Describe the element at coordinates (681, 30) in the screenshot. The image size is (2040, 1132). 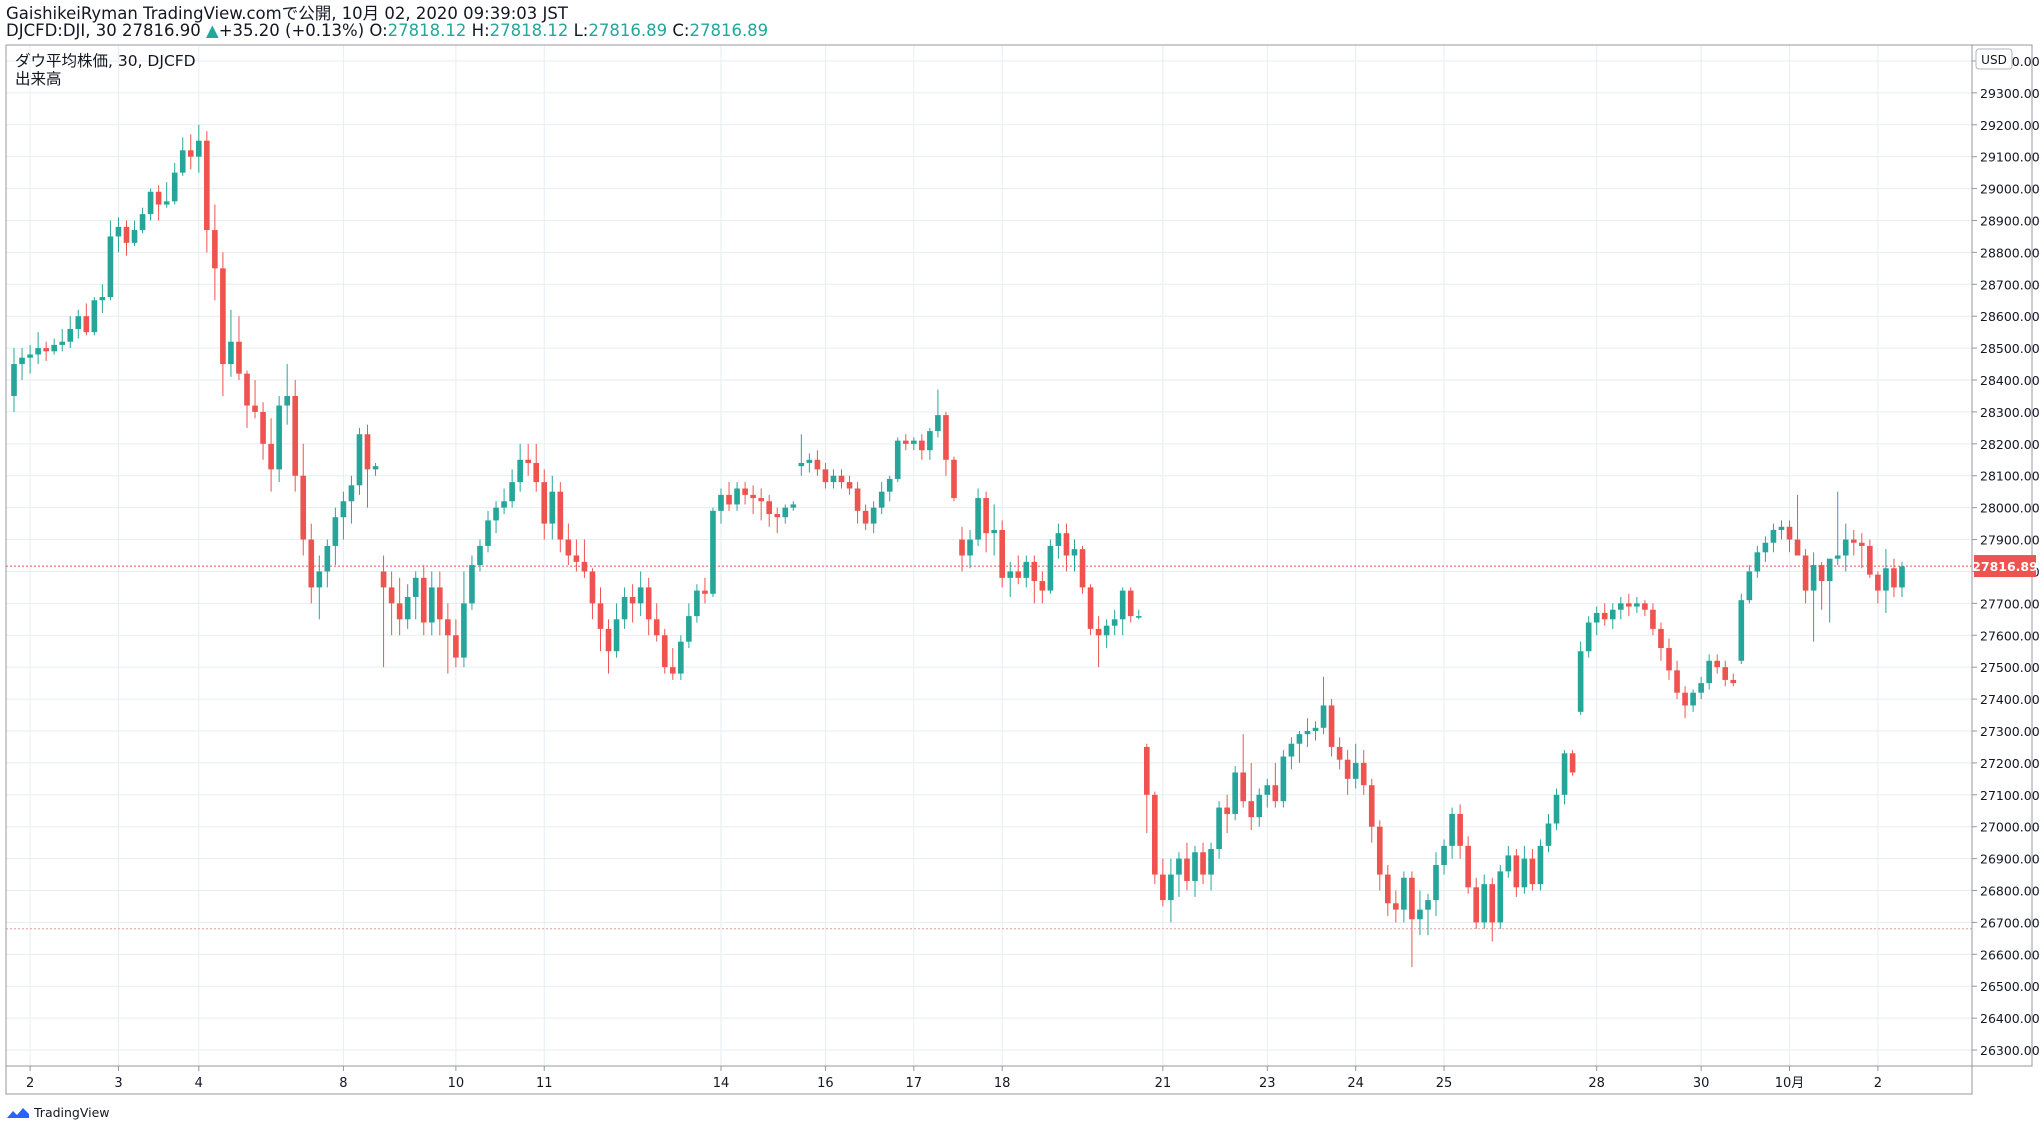
I see `close-label: C:` at that location.